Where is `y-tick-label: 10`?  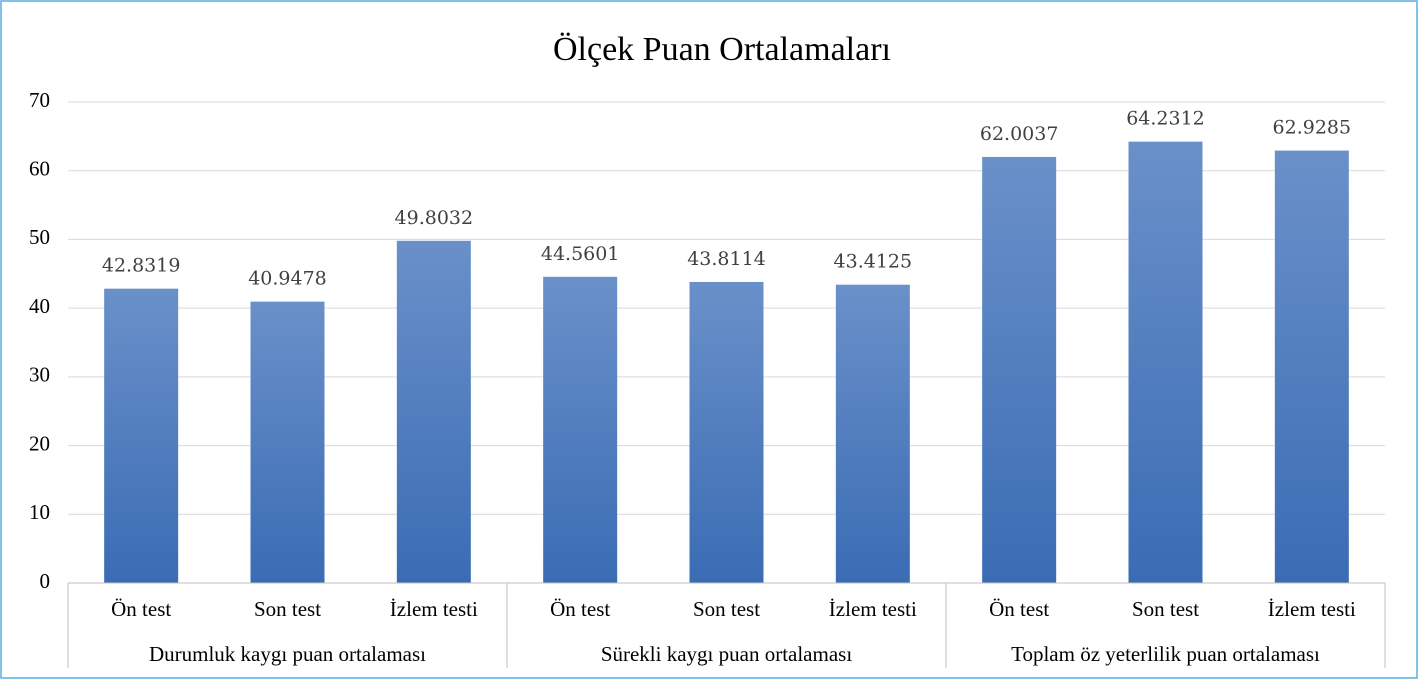
y-tick-label: 10 is located at coordinates (39, 512).